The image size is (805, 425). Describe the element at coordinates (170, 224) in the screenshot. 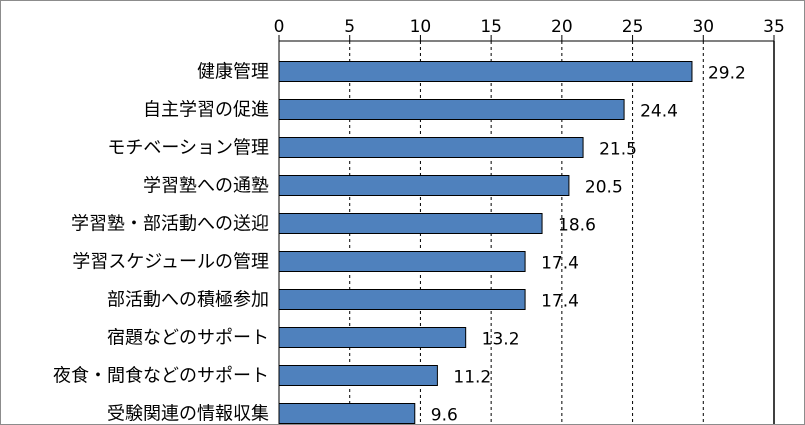

I see `category-label: 学習塾・部活動への送迎` at that location.